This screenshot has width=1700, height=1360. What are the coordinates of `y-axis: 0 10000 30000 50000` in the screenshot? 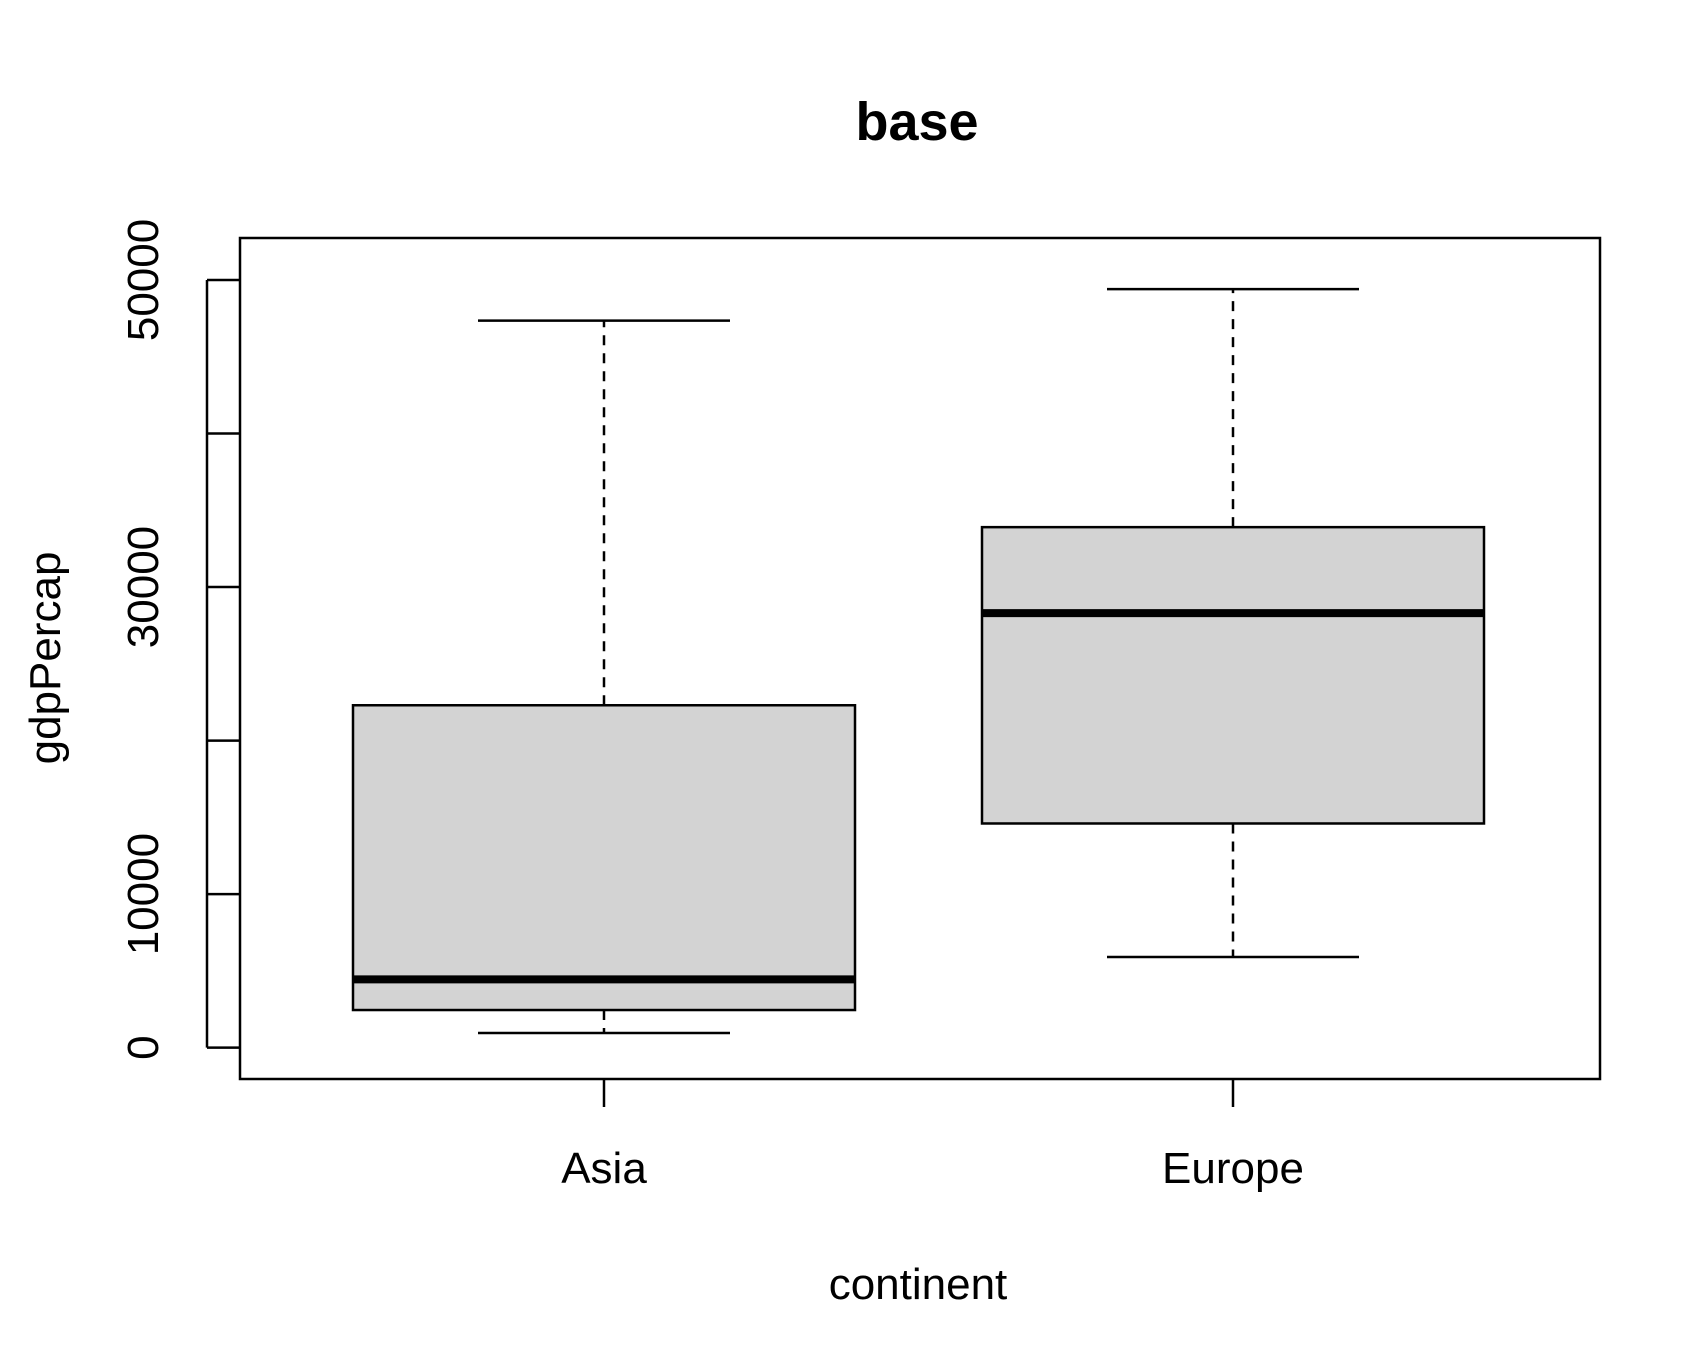 It's located at (179, 639).